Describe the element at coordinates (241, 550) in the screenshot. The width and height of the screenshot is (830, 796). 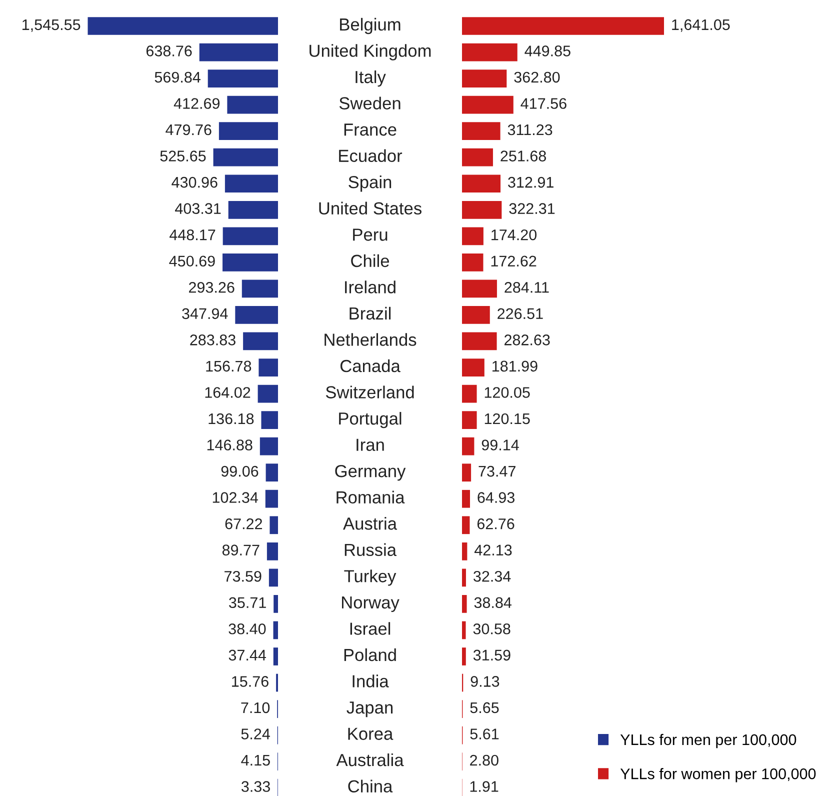
I see `data-label: 89.77` at that location.